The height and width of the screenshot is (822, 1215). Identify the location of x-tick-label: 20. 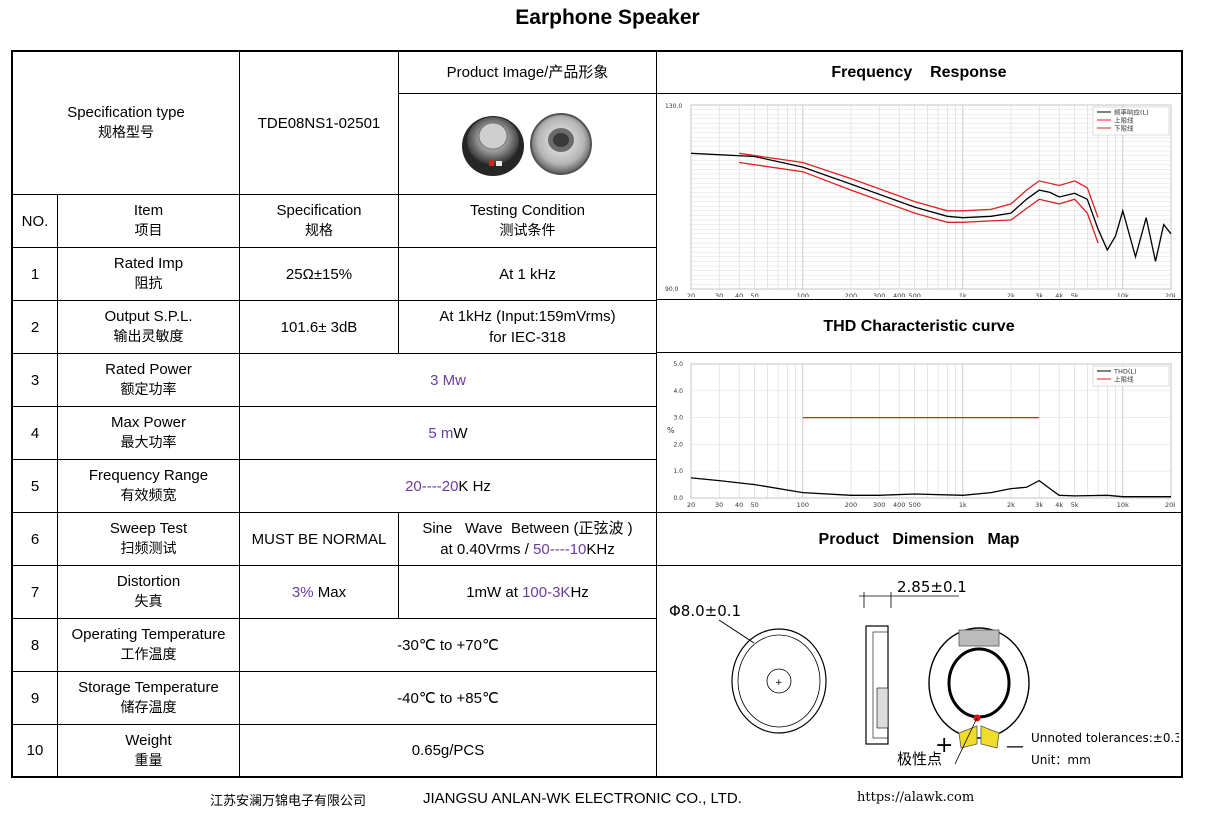
(691, 294).